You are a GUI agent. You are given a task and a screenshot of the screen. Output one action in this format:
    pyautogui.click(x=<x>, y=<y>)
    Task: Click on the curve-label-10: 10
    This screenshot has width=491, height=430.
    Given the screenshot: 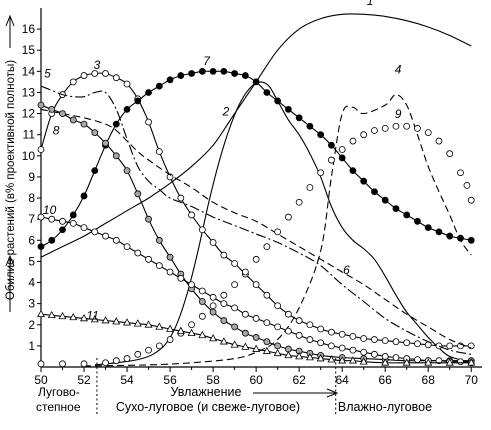 What is the action you would take?
    pyautogui.click(x=50, y=210)
    